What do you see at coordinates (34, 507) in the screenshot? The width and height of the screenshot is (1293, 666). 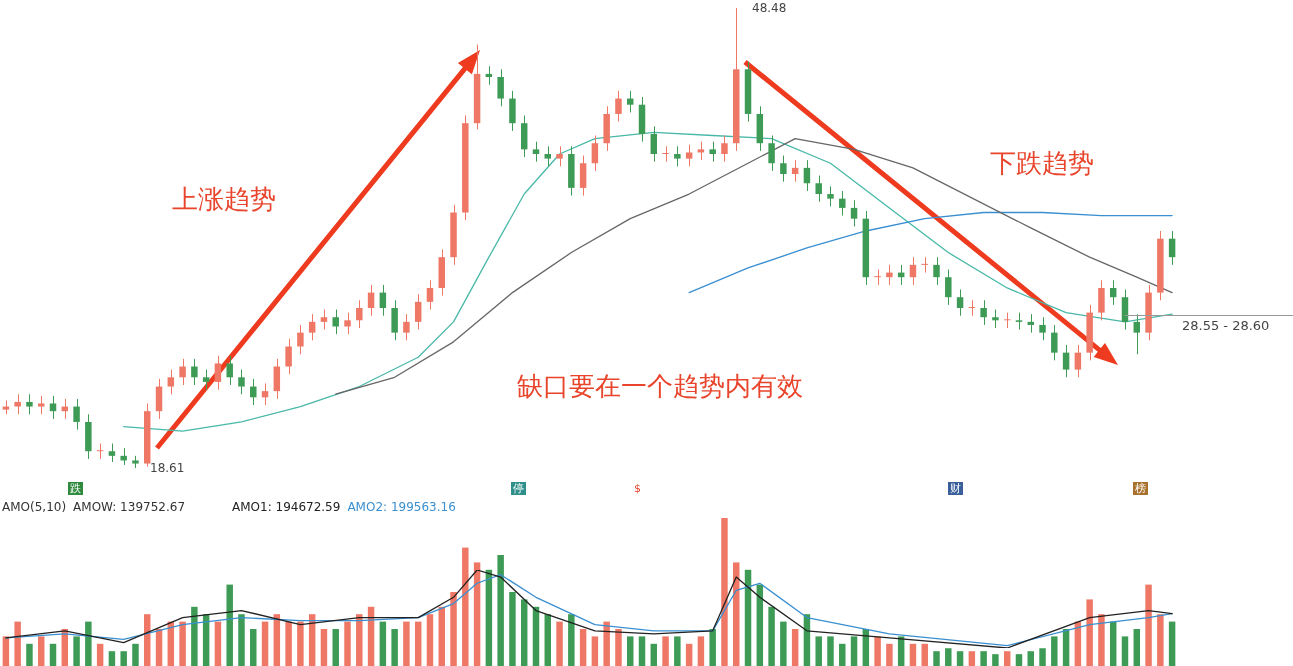 I see `chart-title: AMO(5,10)` at bounding box center [34, 507].